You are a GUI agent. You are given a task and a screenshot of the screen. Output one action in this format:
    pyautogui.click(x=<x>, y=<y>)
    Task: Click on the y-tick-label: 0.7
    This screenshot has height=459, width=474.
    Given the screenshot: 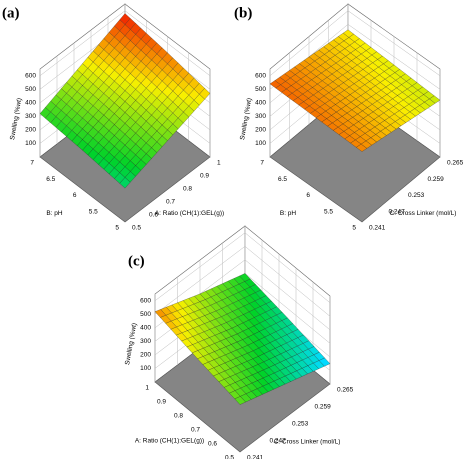 What is the action you would take?
    pyautogui.click(x=195, y=430)
    